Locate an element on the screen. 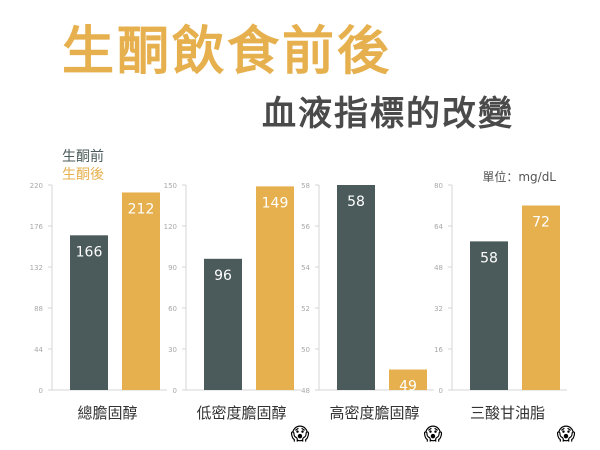 The height and width of the screenshot is (450, 600). category-label: 低密度膽固醇 is located at coordinates (241, 413).